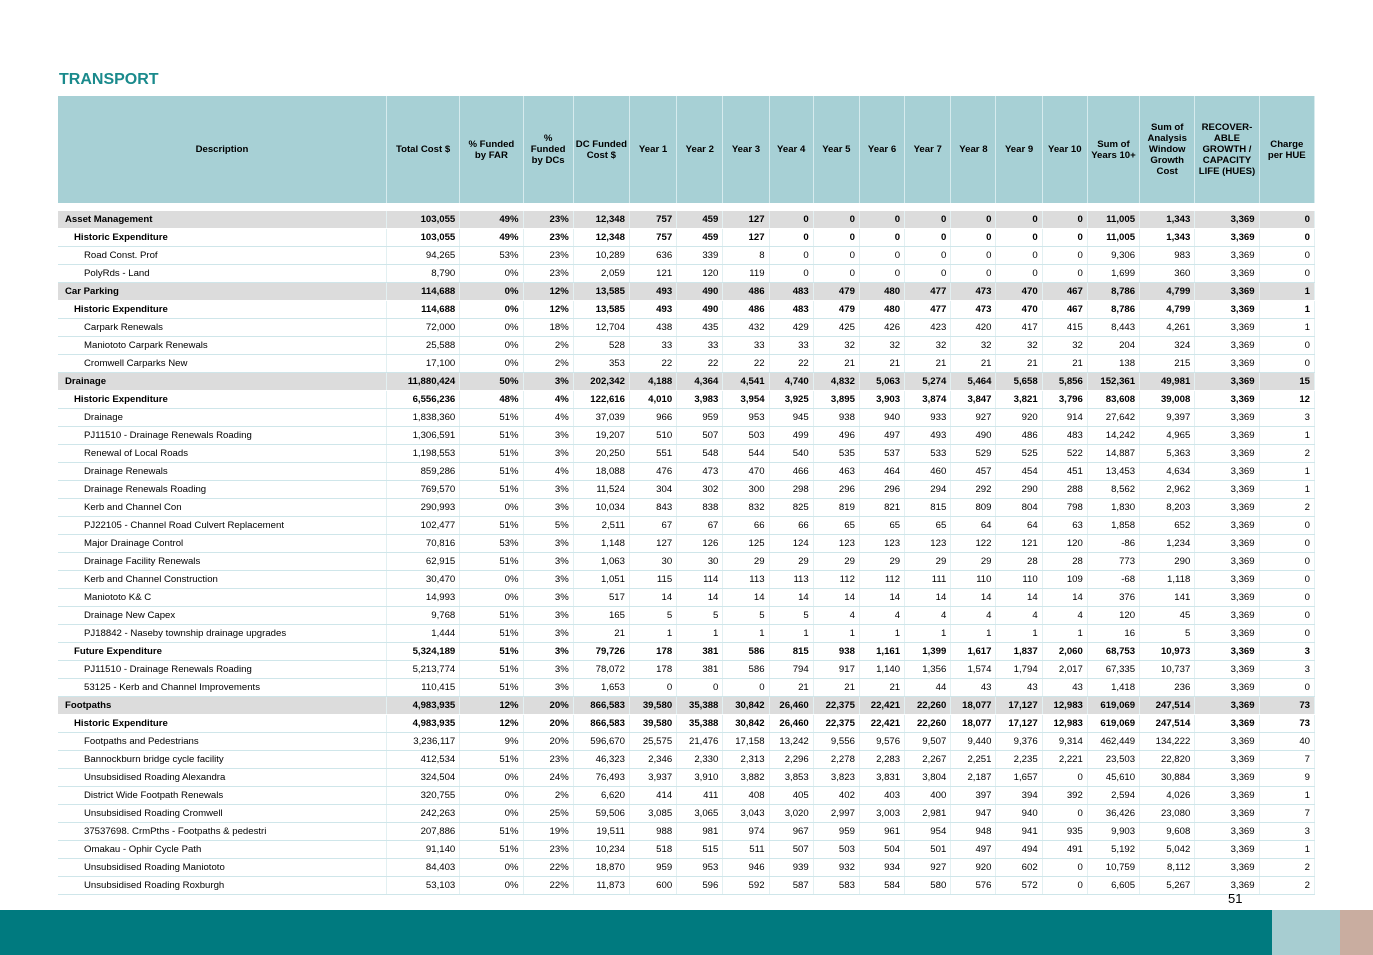  What do you see at coordinates (928, 525) in the screenshot?
I see `table-cell: 65` at bounding box center [928, 525].